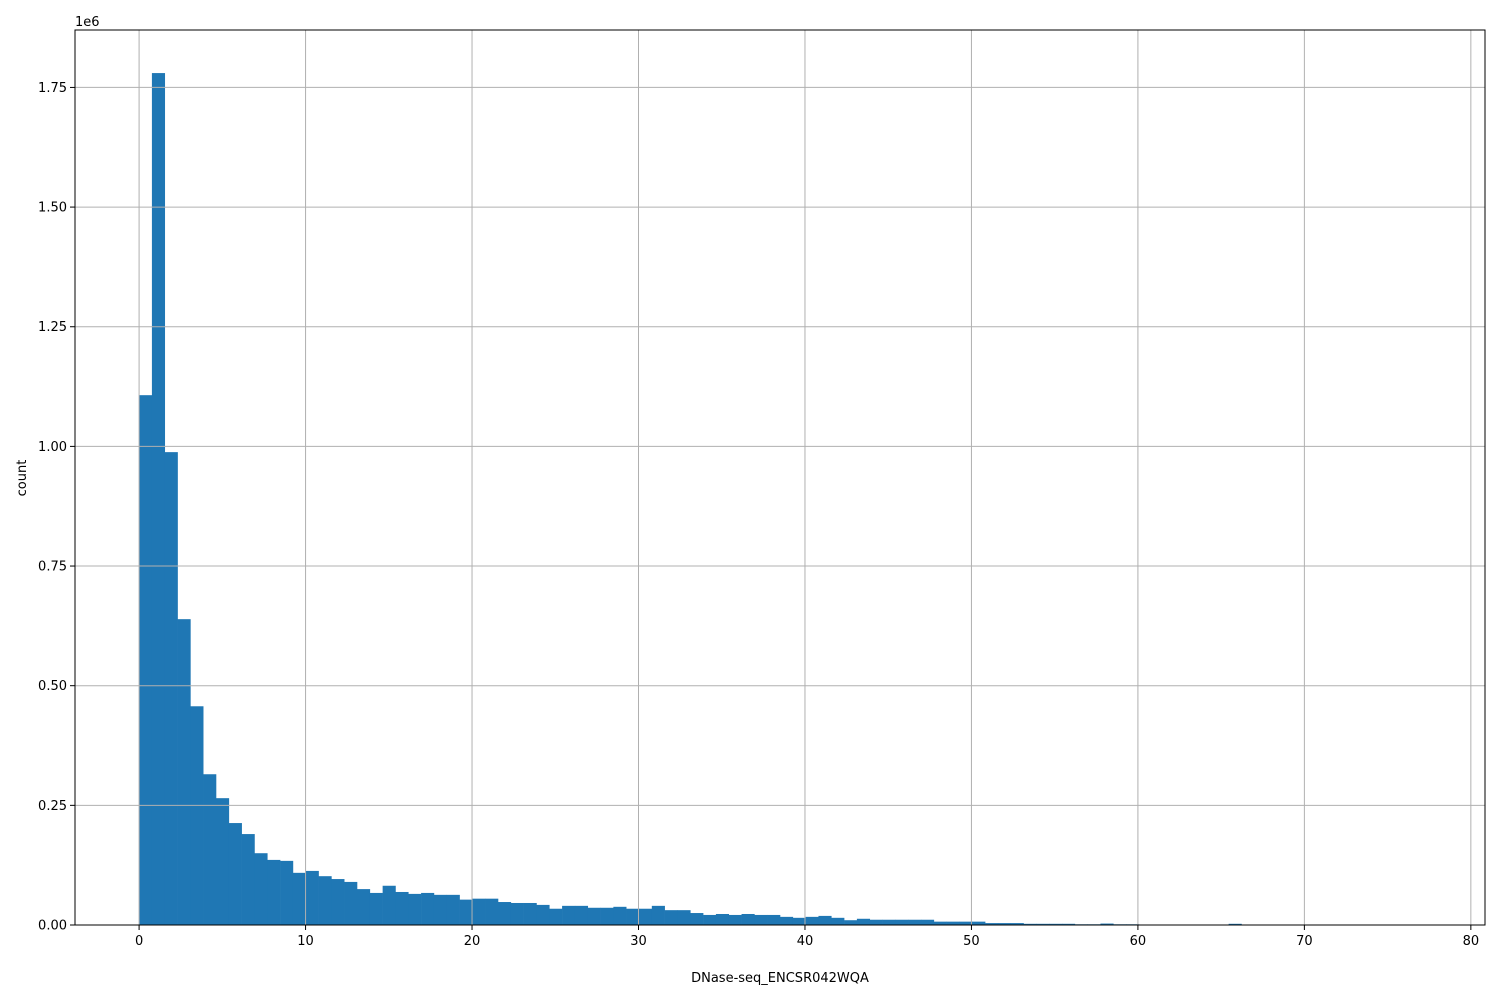 The image size is (1500, 1004). I want to click on y-tick-label: 0.25, so click(52, 806).